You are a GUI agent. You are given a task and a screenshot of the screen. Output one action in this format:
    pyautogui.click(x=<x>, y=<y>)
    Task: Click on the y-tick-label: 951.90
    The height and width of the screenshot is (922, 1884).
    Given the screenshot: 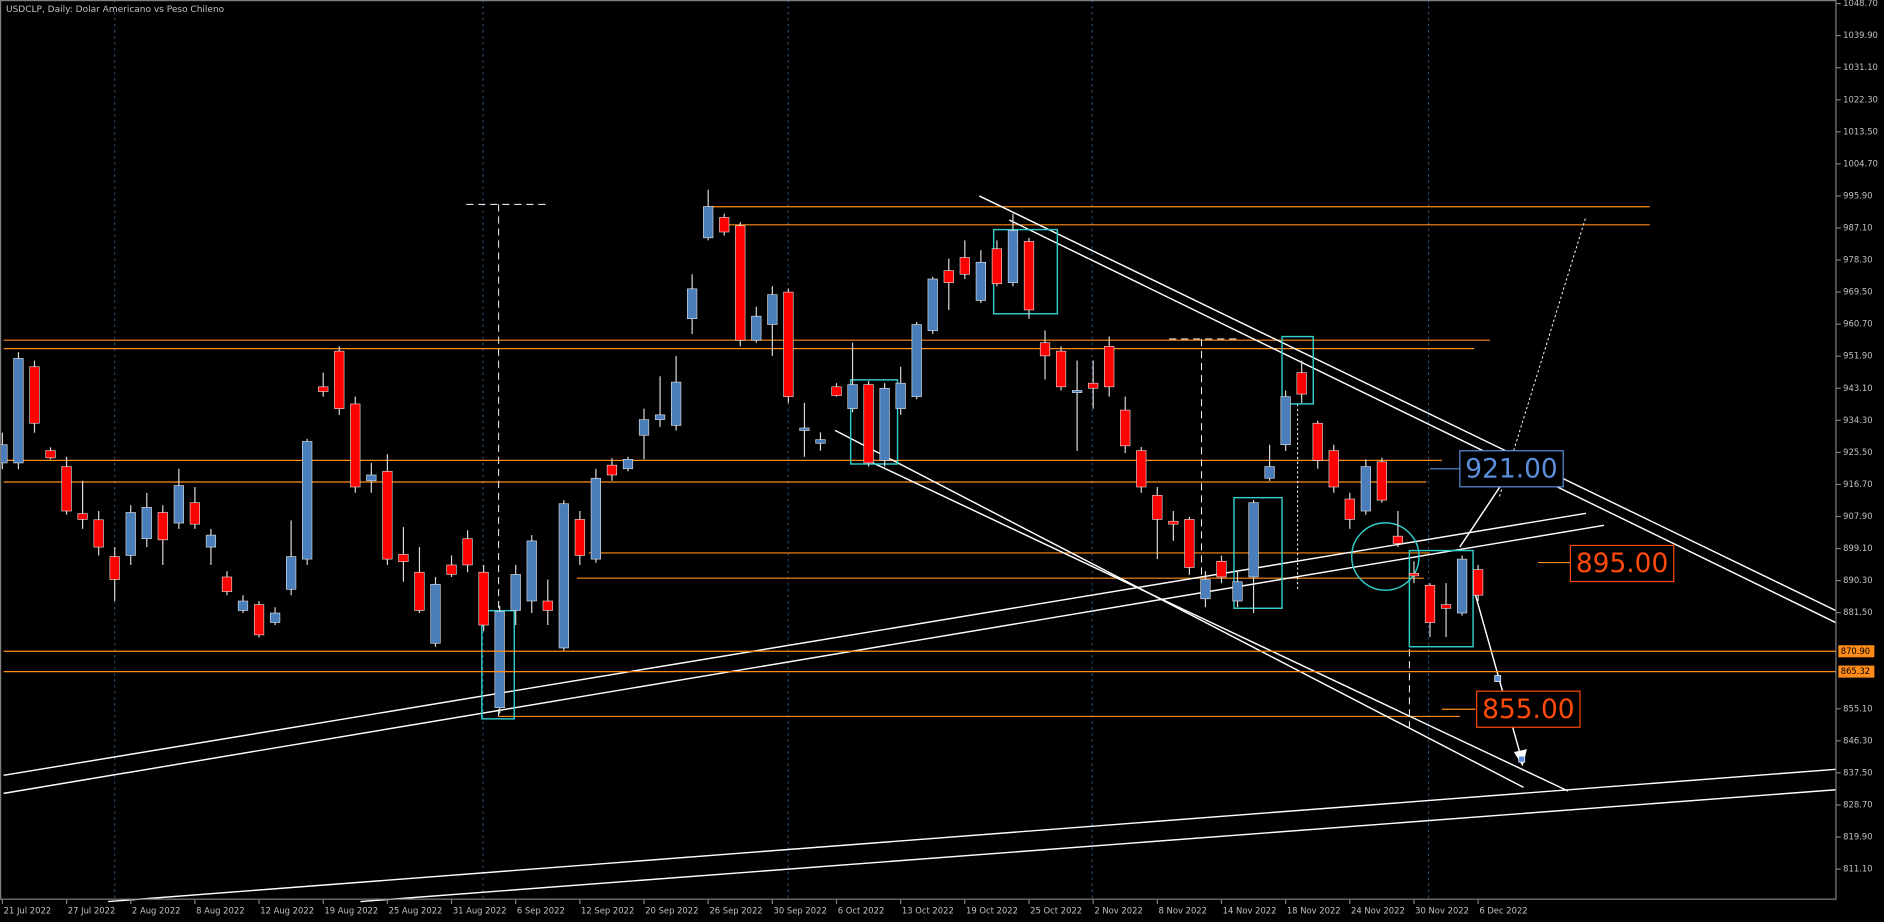 What is the action you would take?
    pyautogui.click(x=1857, y=356)
    